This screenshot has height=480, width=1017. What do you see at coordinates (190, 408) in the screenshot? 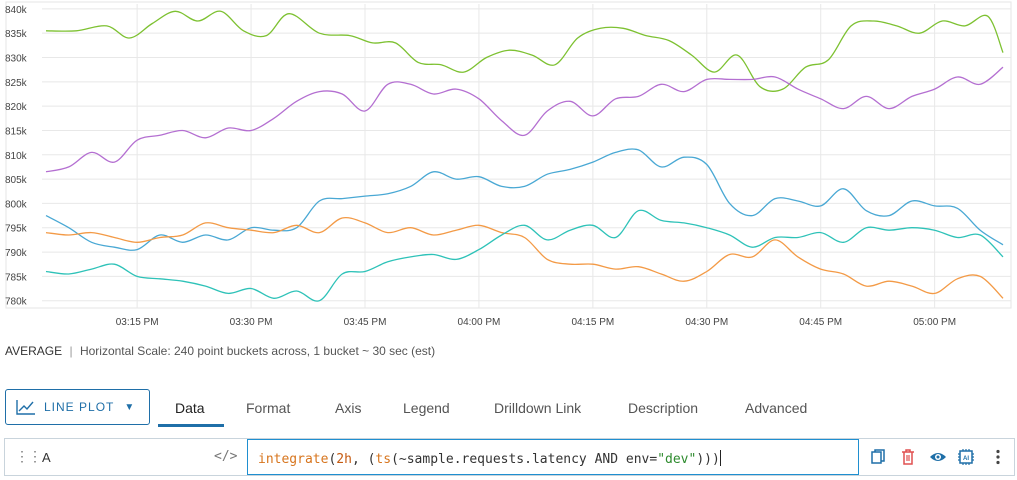
I see `tab-data: Data` at bounding box center [190, 408].